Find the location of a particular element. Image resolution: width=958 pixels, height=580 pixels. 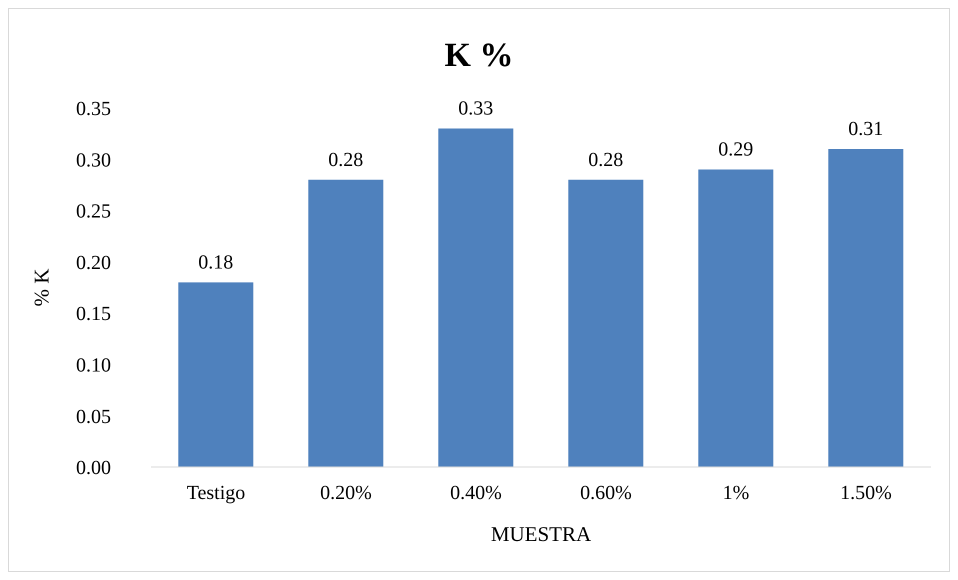

x-tick-label: 1% is located at coordinates (736, 493).